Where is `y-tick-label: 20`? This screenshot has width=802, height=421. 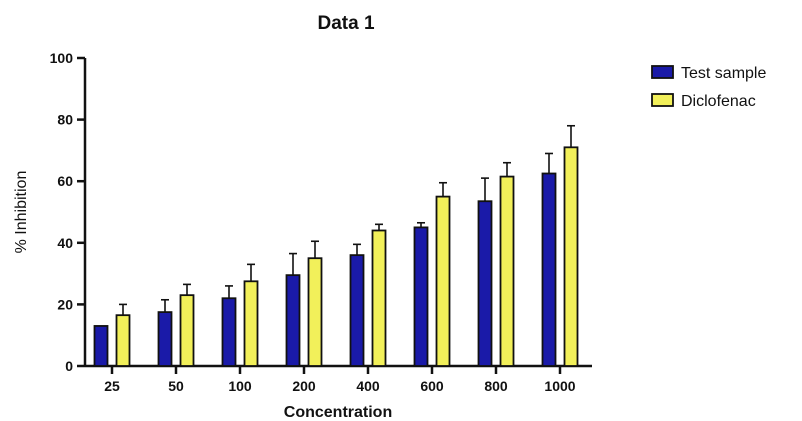 y-tick-label: 20 is located at coordinates (65, 304).